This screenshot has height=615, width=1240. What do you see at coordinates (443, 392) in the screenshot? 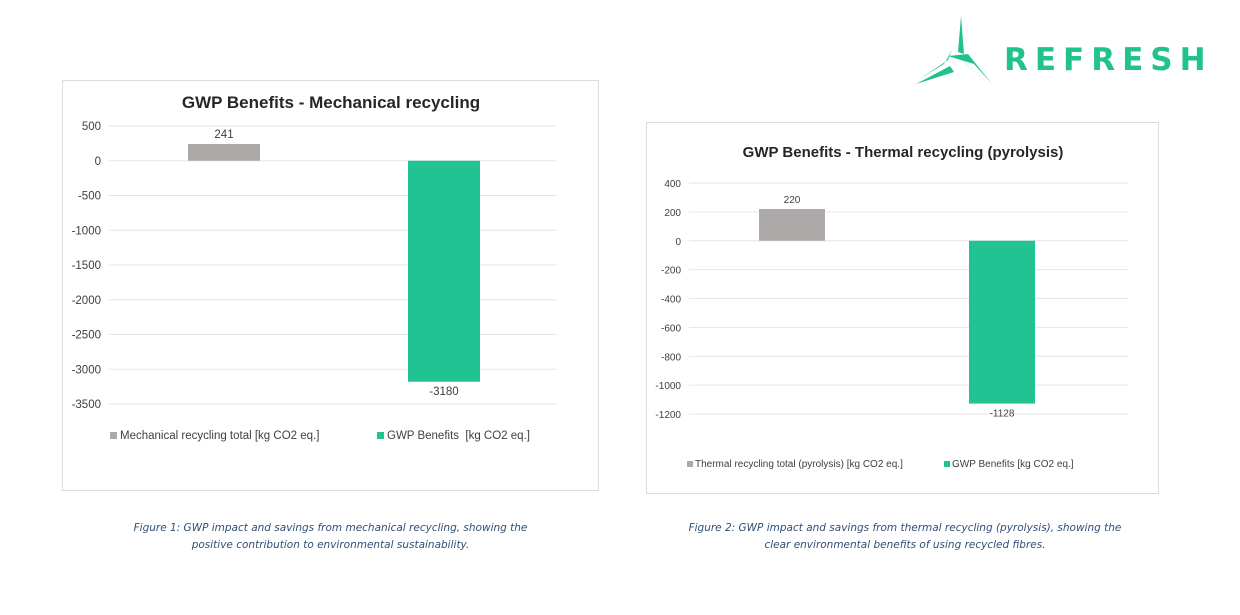
I see `data-label: -3180` at bounding box center [443, 392].